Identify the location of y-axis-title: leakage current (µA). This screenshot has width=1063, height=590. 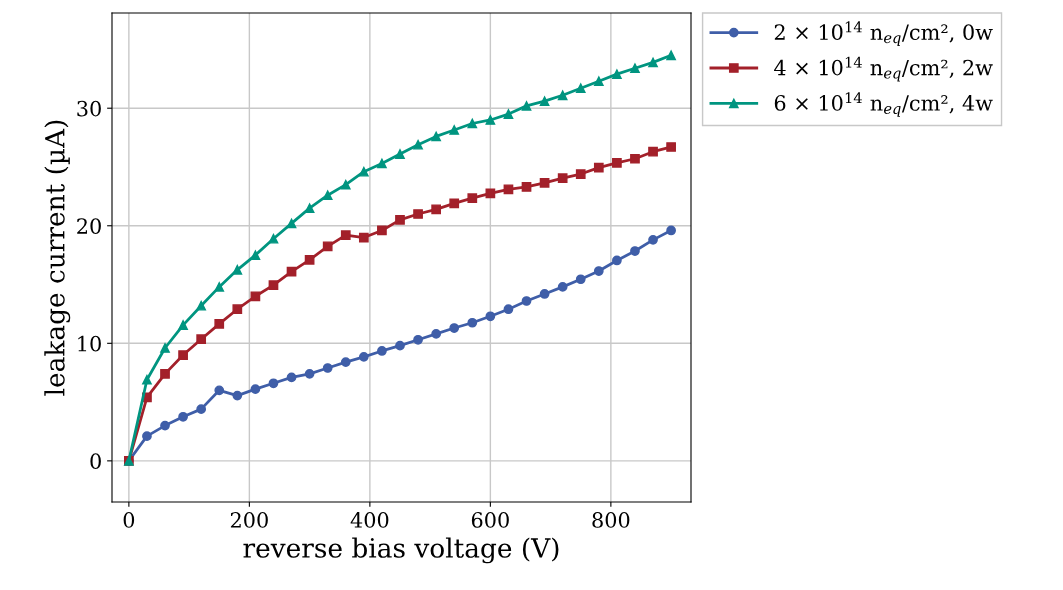
(57, 258).